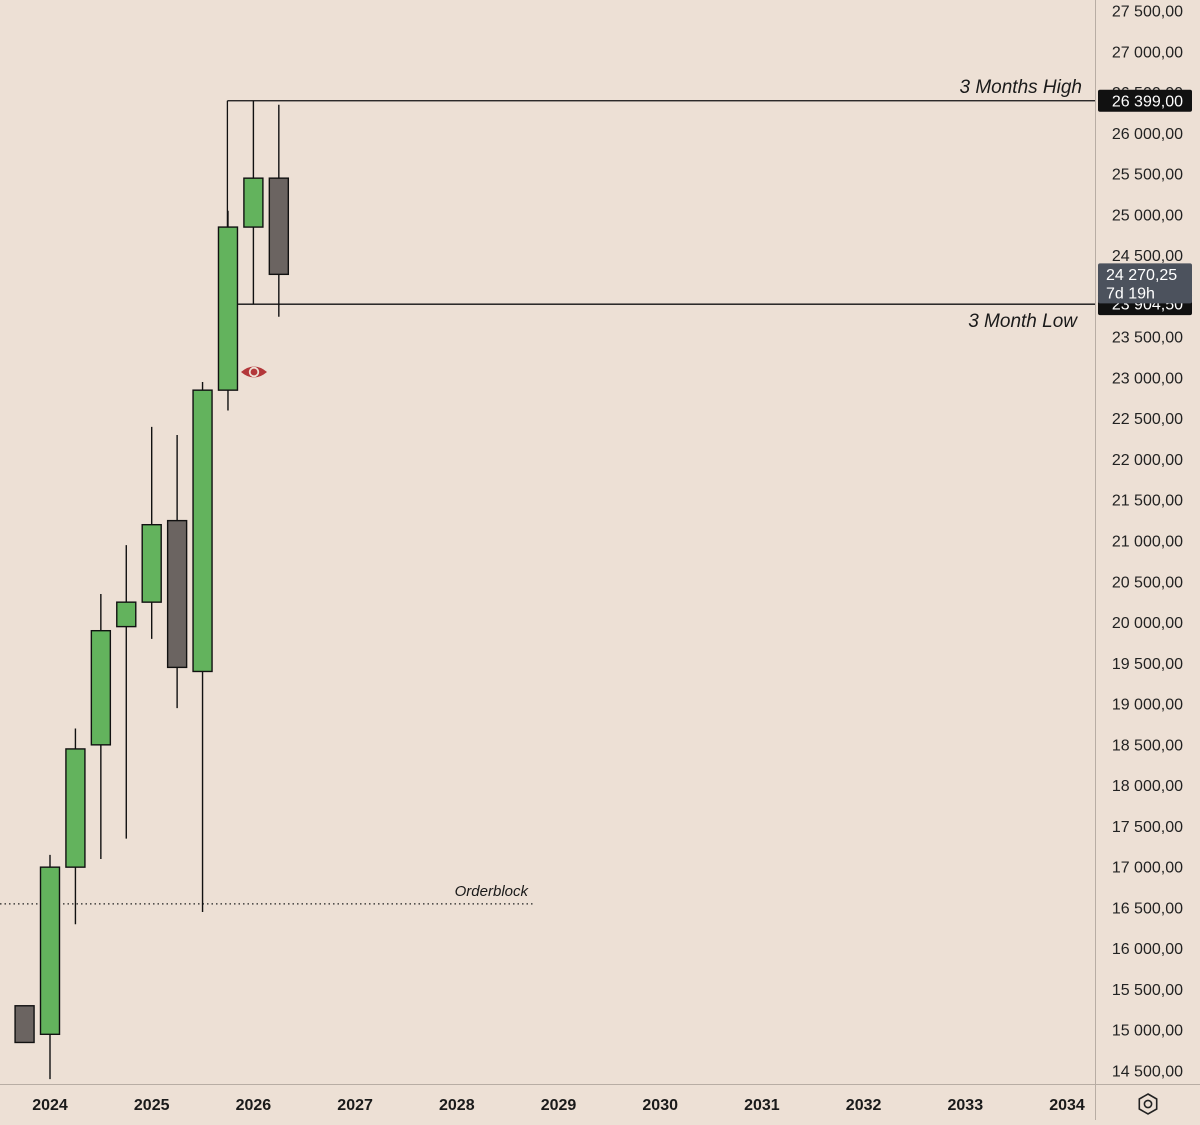  What do you see at coordinates (1147, 52) in the screenshot?
I see `y-tick-label: 27 000,00` at bounding box center [1147, 52].